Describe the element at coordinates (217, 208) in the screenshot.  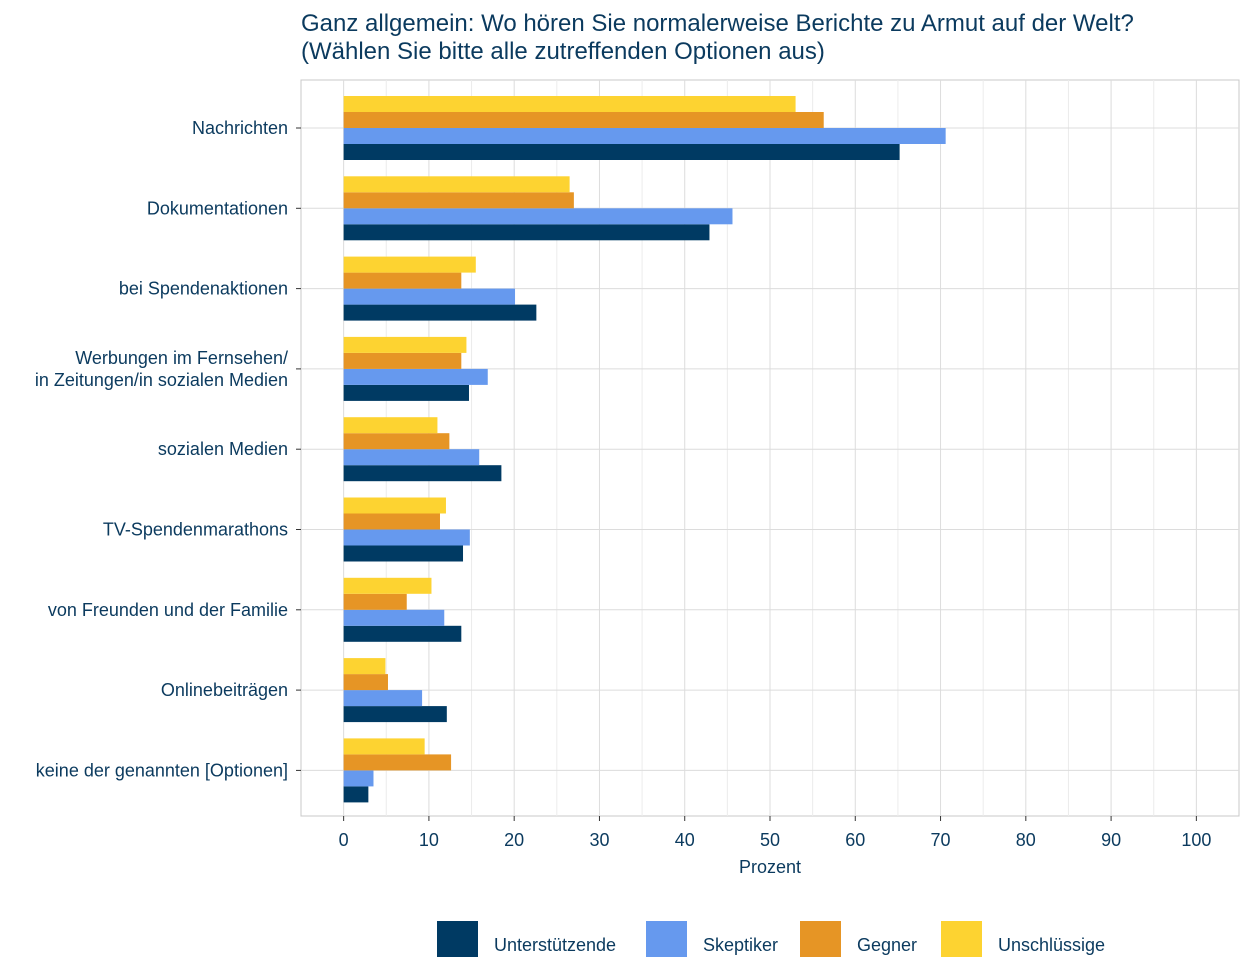
I see `category-label: Dokumentationen` at that location.